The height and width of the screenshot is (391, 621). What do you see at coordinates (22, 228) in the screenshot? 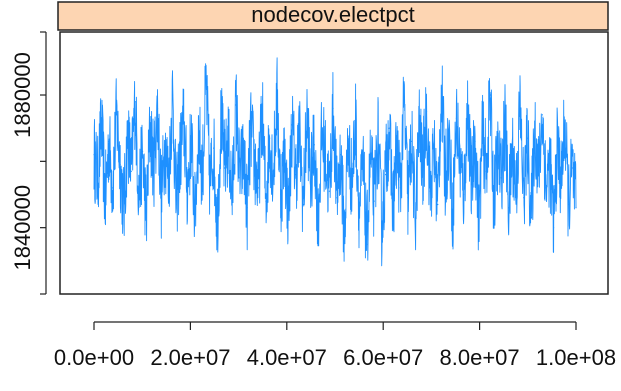
I see `y-tick-label: 1840000` at bounding box center [22, 228].